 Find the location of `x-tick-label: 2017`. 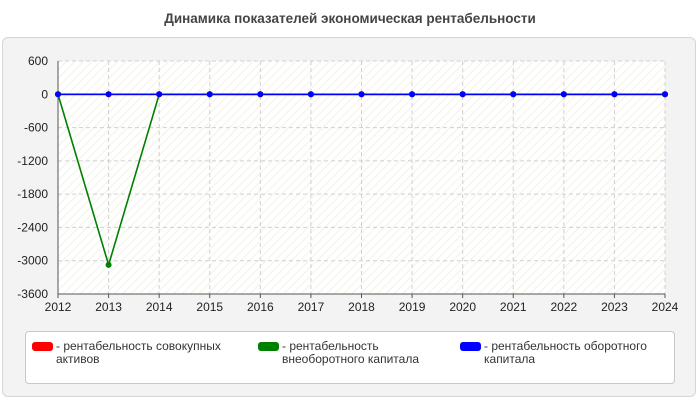

x-tick-label: 2017 is located at coordinates (311, 307).